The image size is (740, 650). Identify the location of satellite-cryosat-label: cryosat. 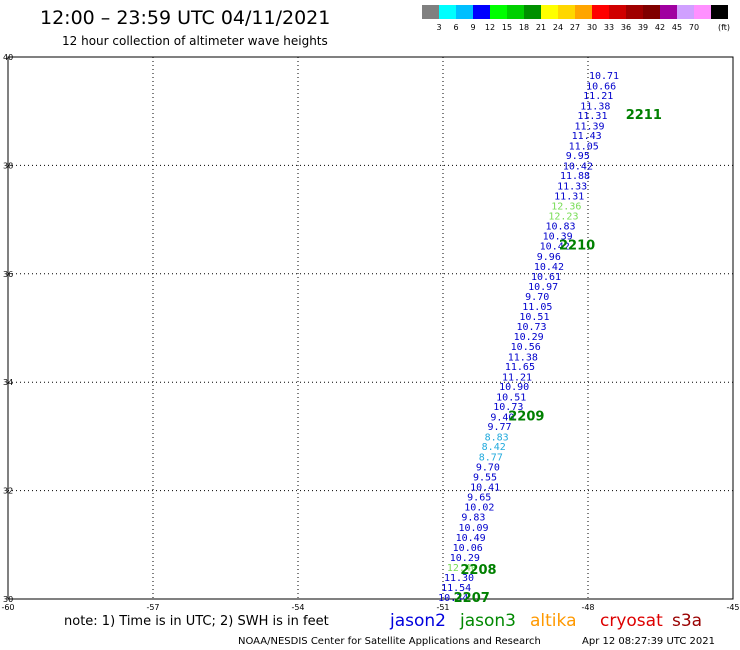
(631, 621).